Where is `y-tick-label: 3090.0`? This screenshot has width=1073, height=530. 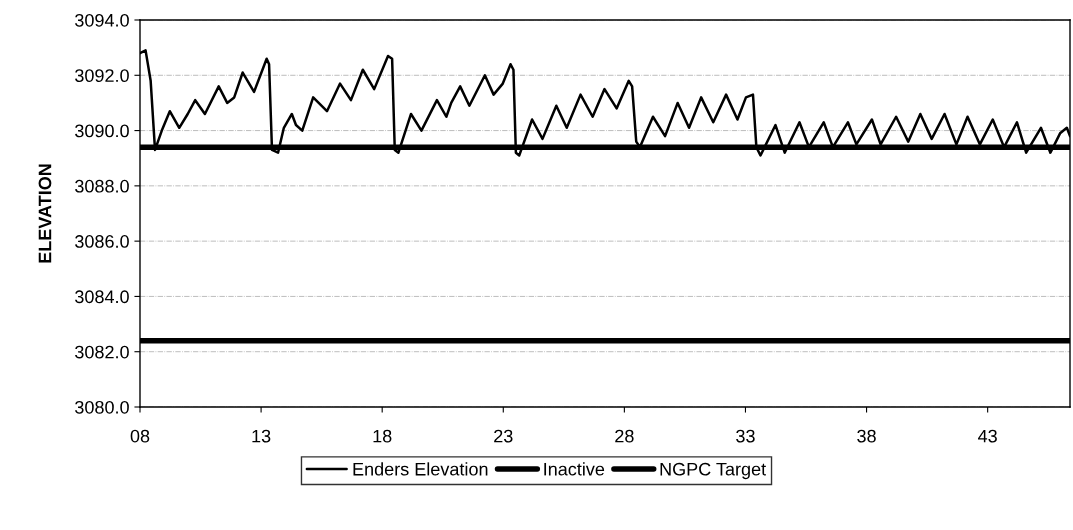
y-tick-label: 3090.0 is located at coordinates (102, 131).